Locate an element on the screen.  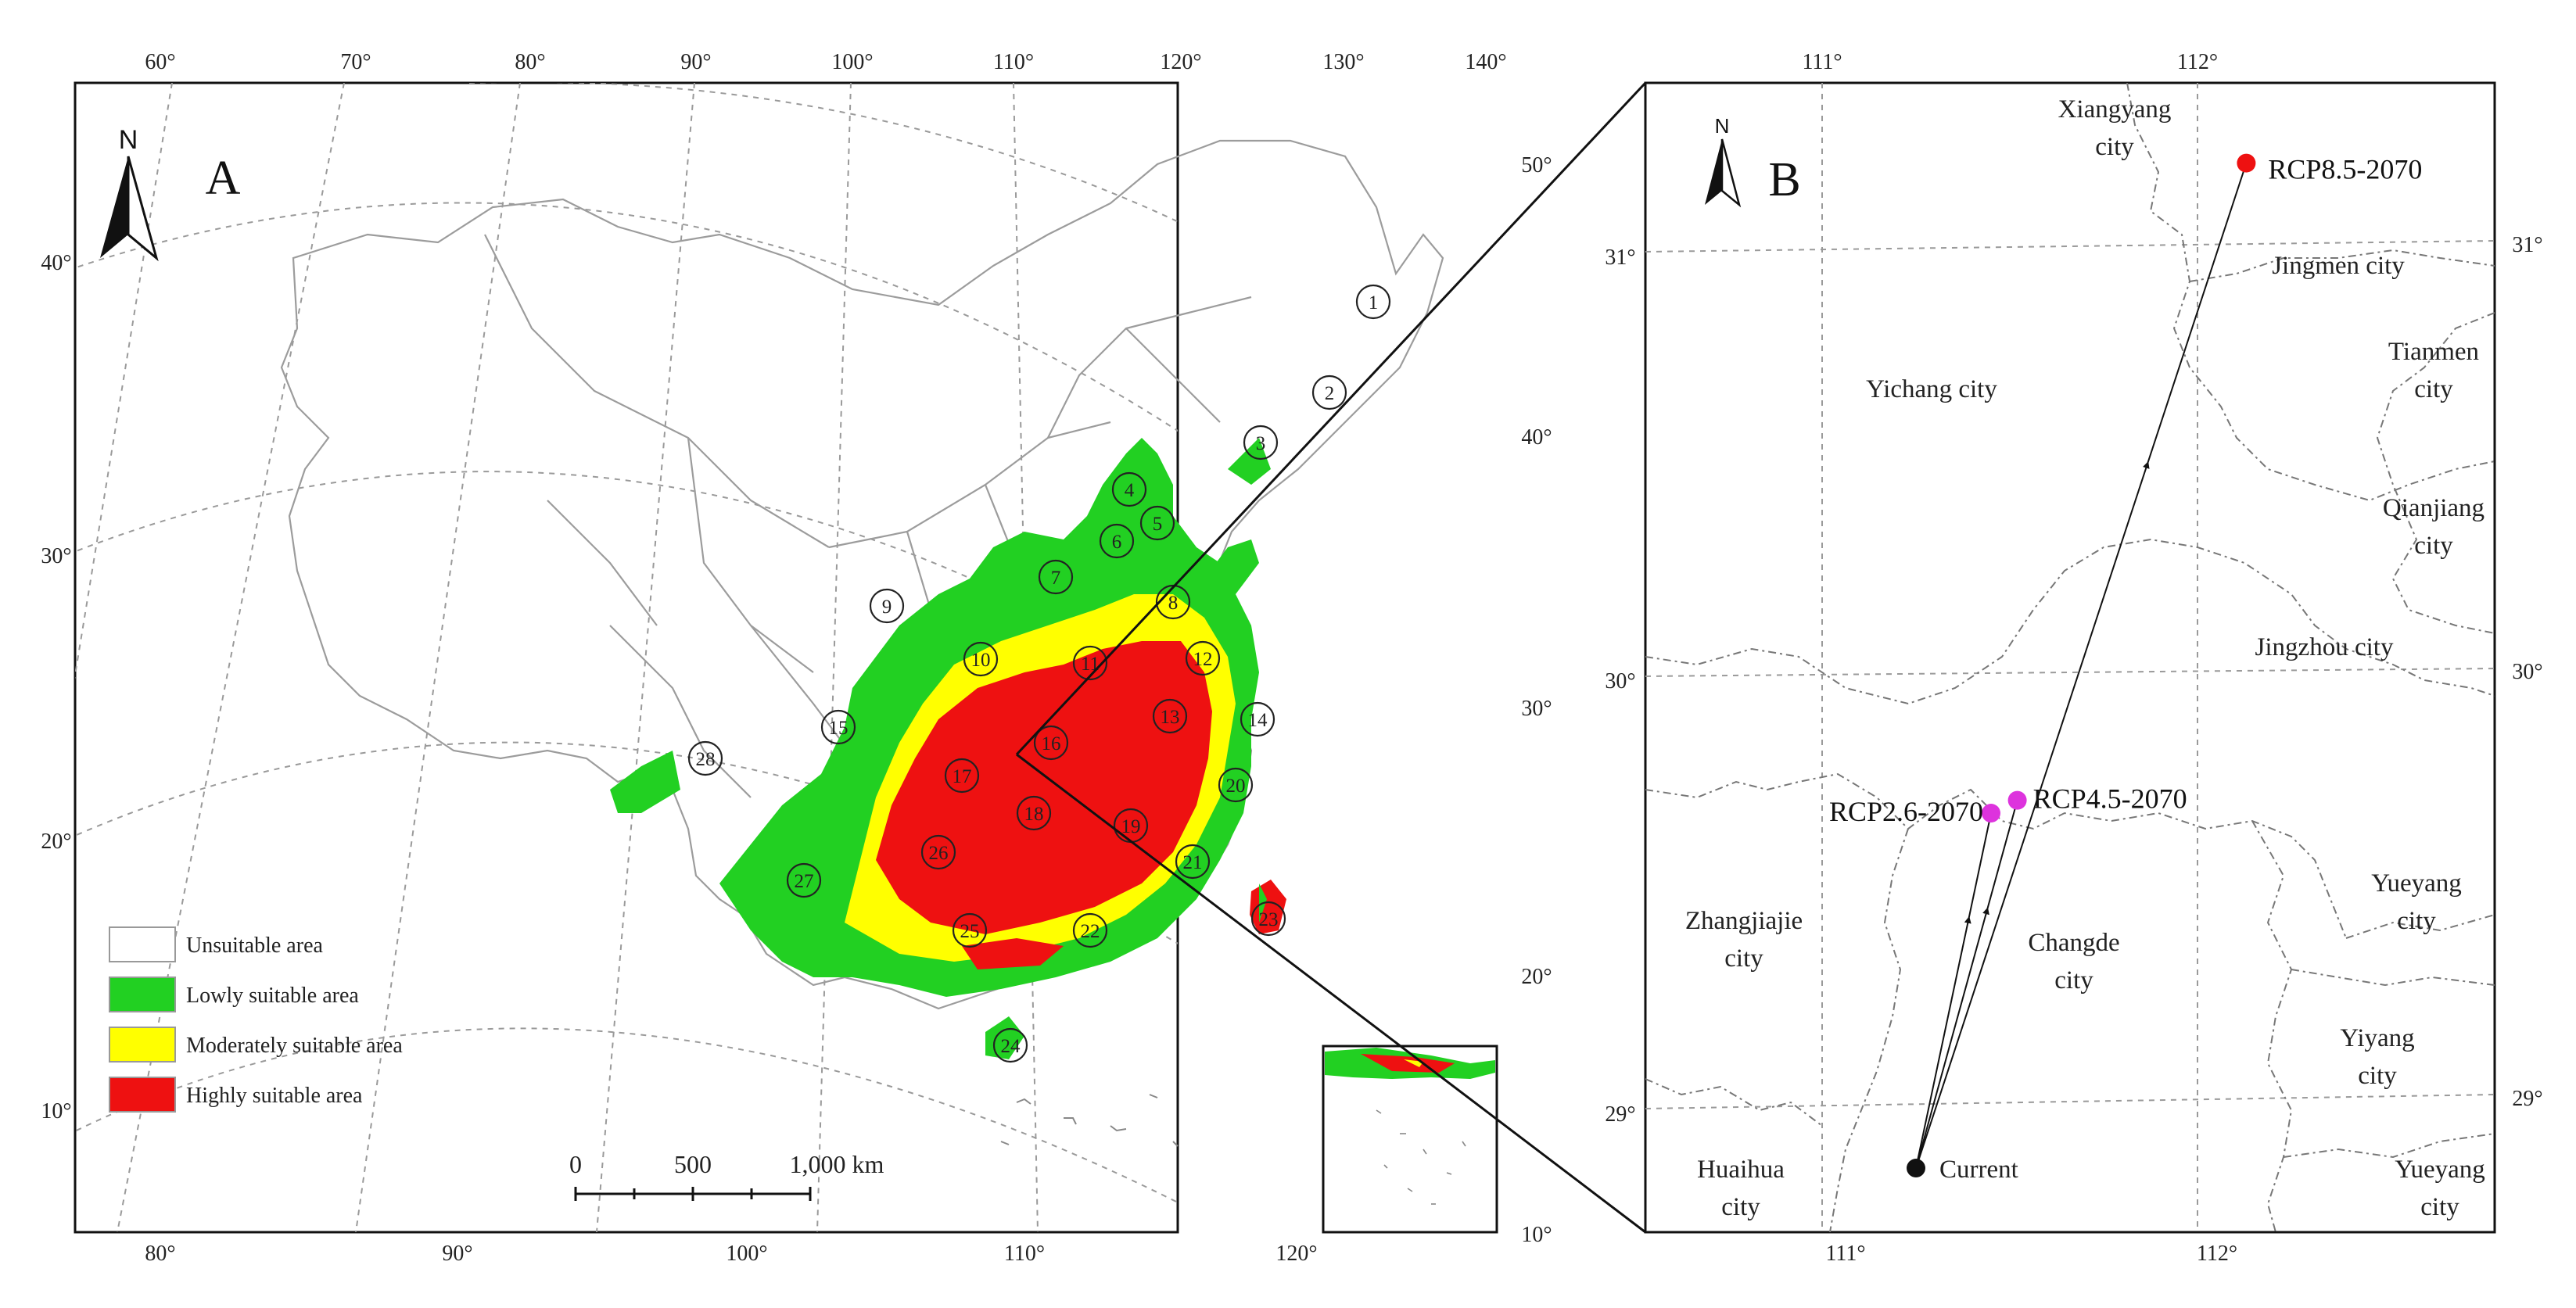
lat-tick: 10° is located at coordinates (1536, 1235).